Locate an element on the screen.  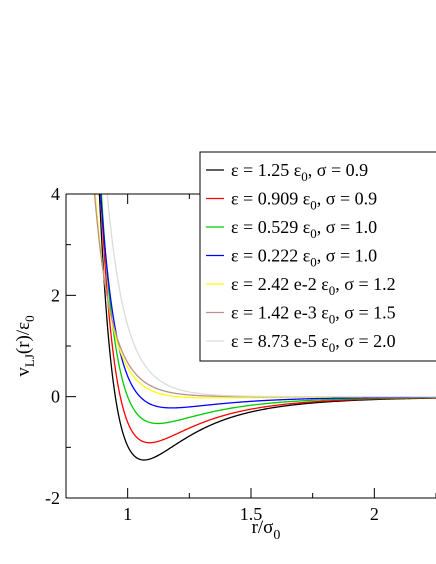
legend-label-6: ε = 1.42 e-3 ε0, σ = 1.5 is located at coordinates (313, 315).